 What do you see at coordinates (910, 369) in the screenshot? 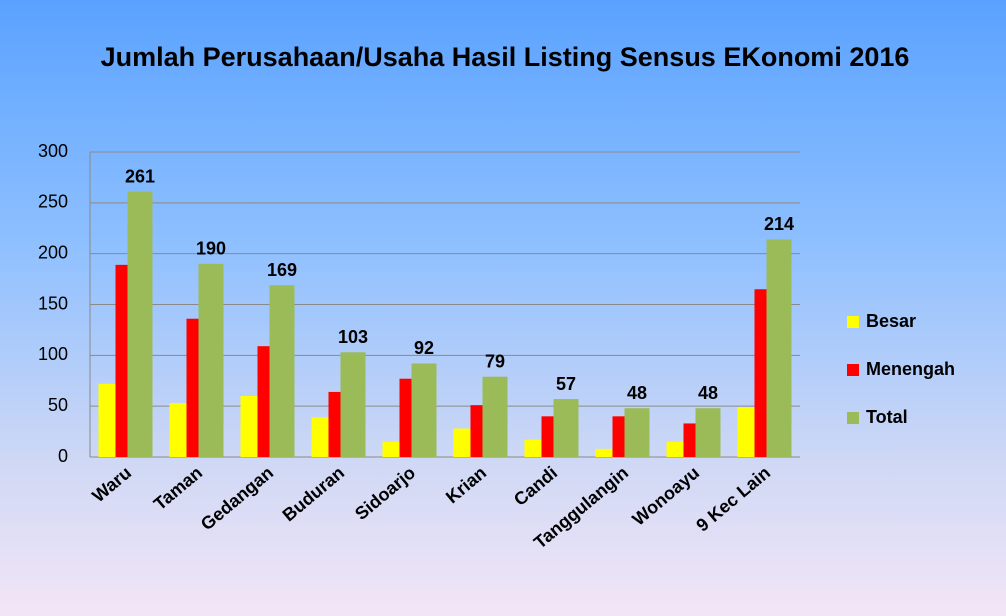
I see `legend-label: Menengah` at bounding box center [910, 369].